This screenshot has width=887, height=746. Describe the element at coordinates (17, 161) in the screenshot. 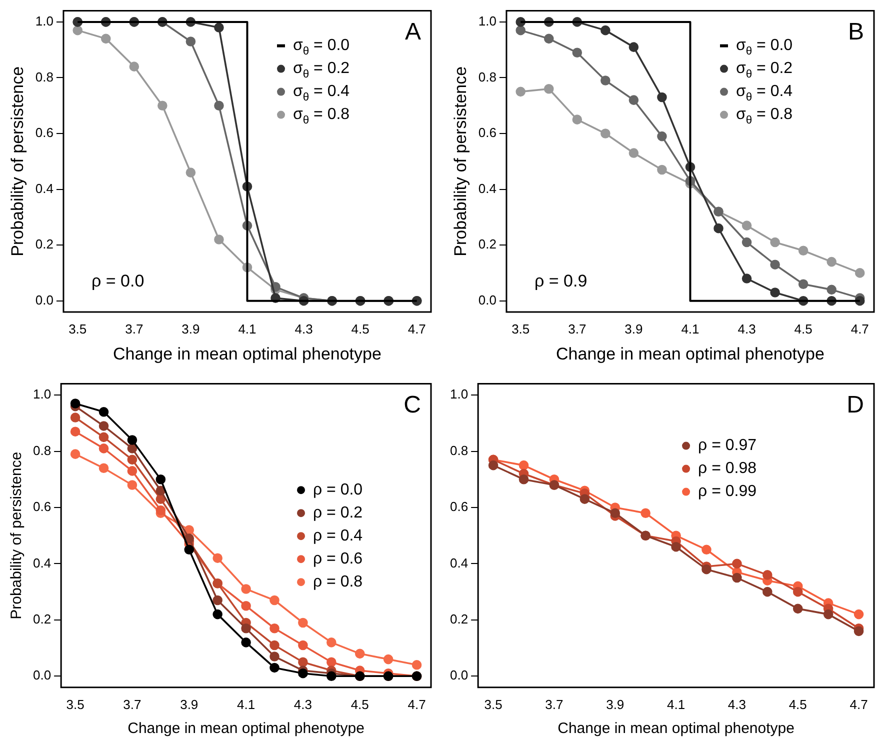

I see `y-axis-title: Probability of persistence` at that location.